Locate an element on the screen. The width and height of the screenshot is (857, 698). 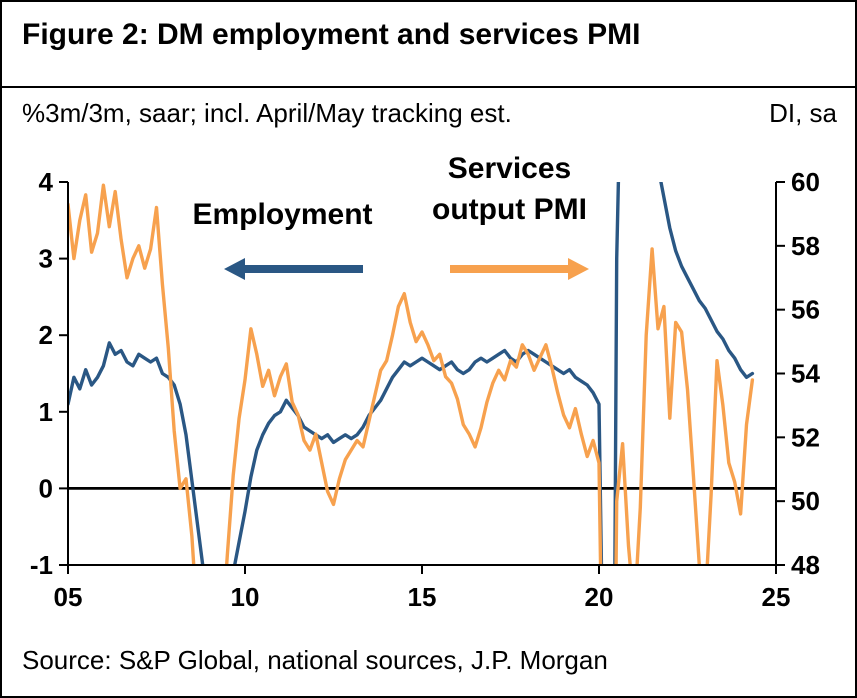
left-axis-tick-label: 3 is located at coordinates (46, 259).